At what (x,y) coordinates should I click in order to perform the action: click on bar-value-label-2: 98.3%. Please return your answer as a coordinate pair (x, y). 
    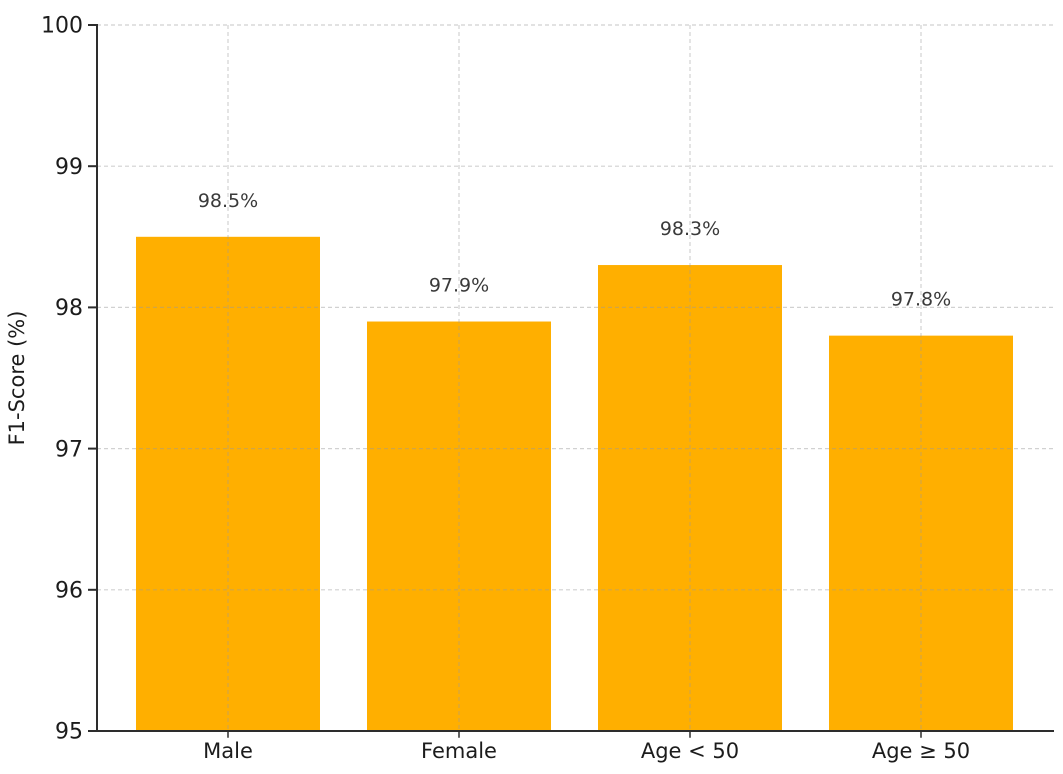
    Looking at the image, I should click on (690, 229).